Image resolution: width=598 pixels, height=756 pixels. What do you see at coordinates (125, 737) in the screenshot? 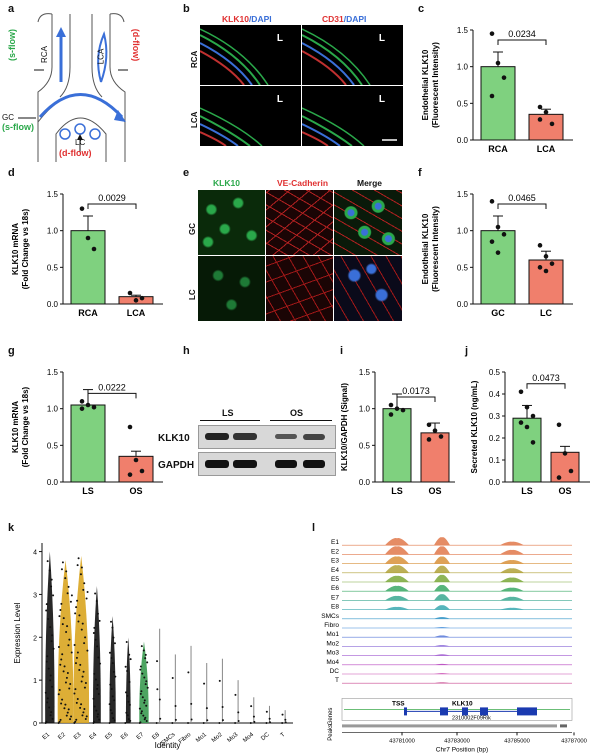
I see `x-tick-label: E6` at bounding box center [125, 737].